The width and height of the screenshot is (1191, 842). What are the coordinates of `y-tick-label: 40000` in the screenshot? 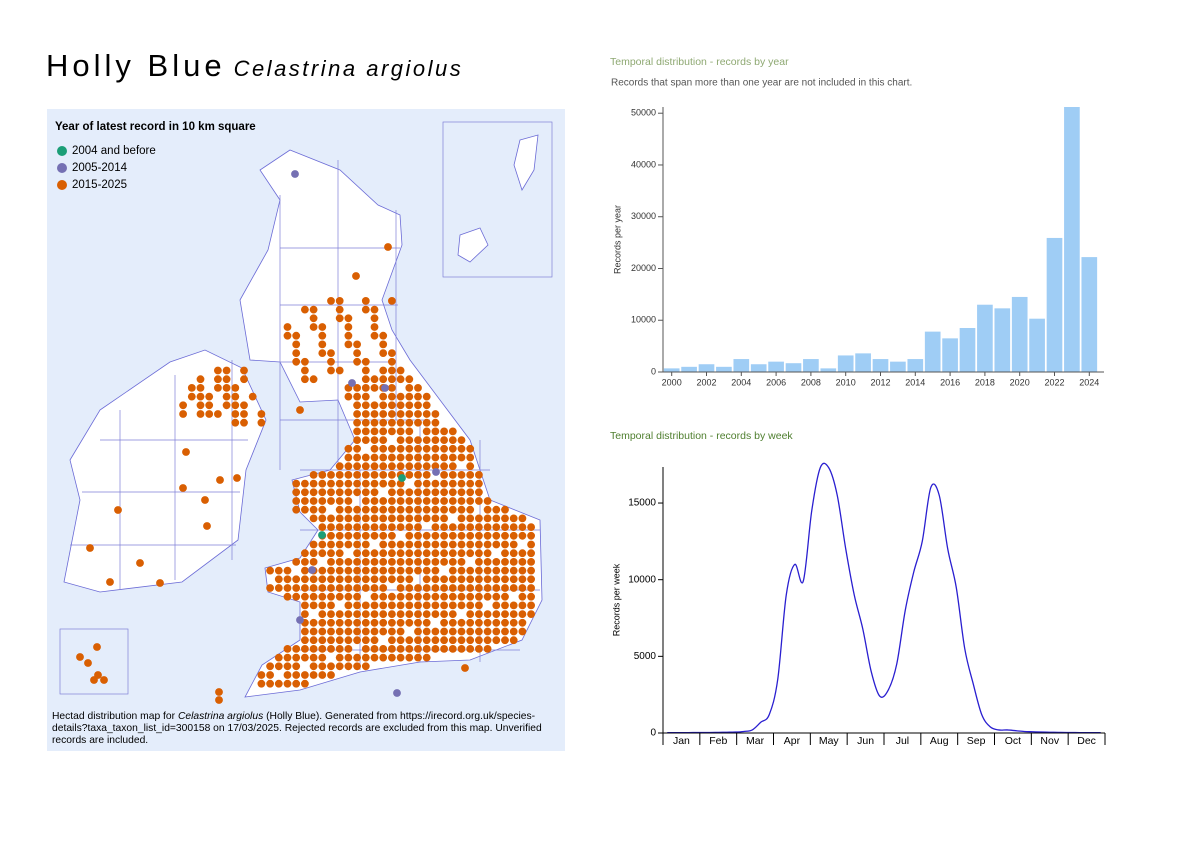 It's located at (643, 164).